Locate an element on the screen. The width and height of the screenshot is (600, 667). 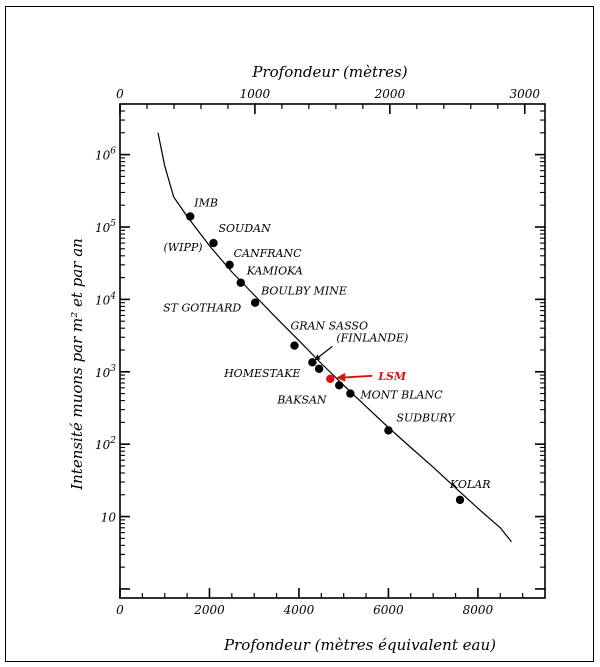
point-label: BAKSAN is located at coordinates (301, 399).